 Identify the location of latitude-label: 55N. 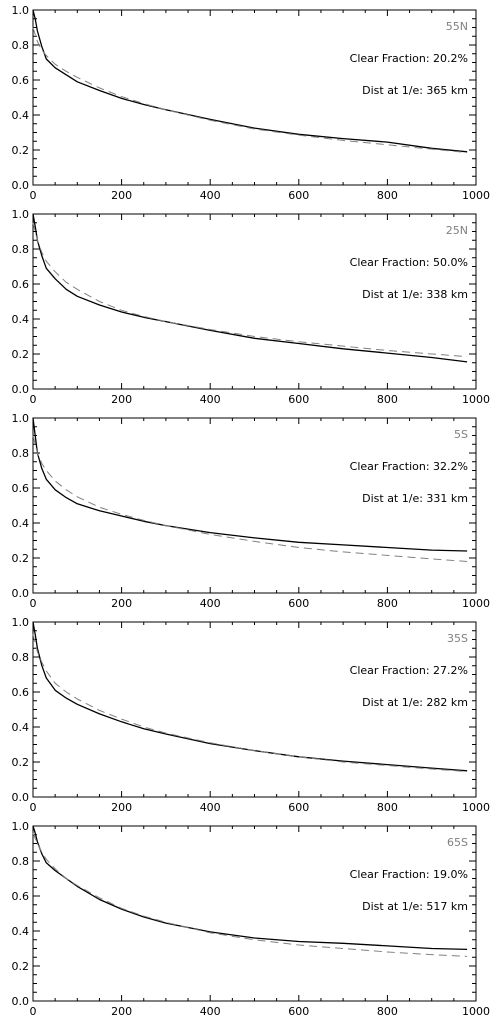
(457, 26).